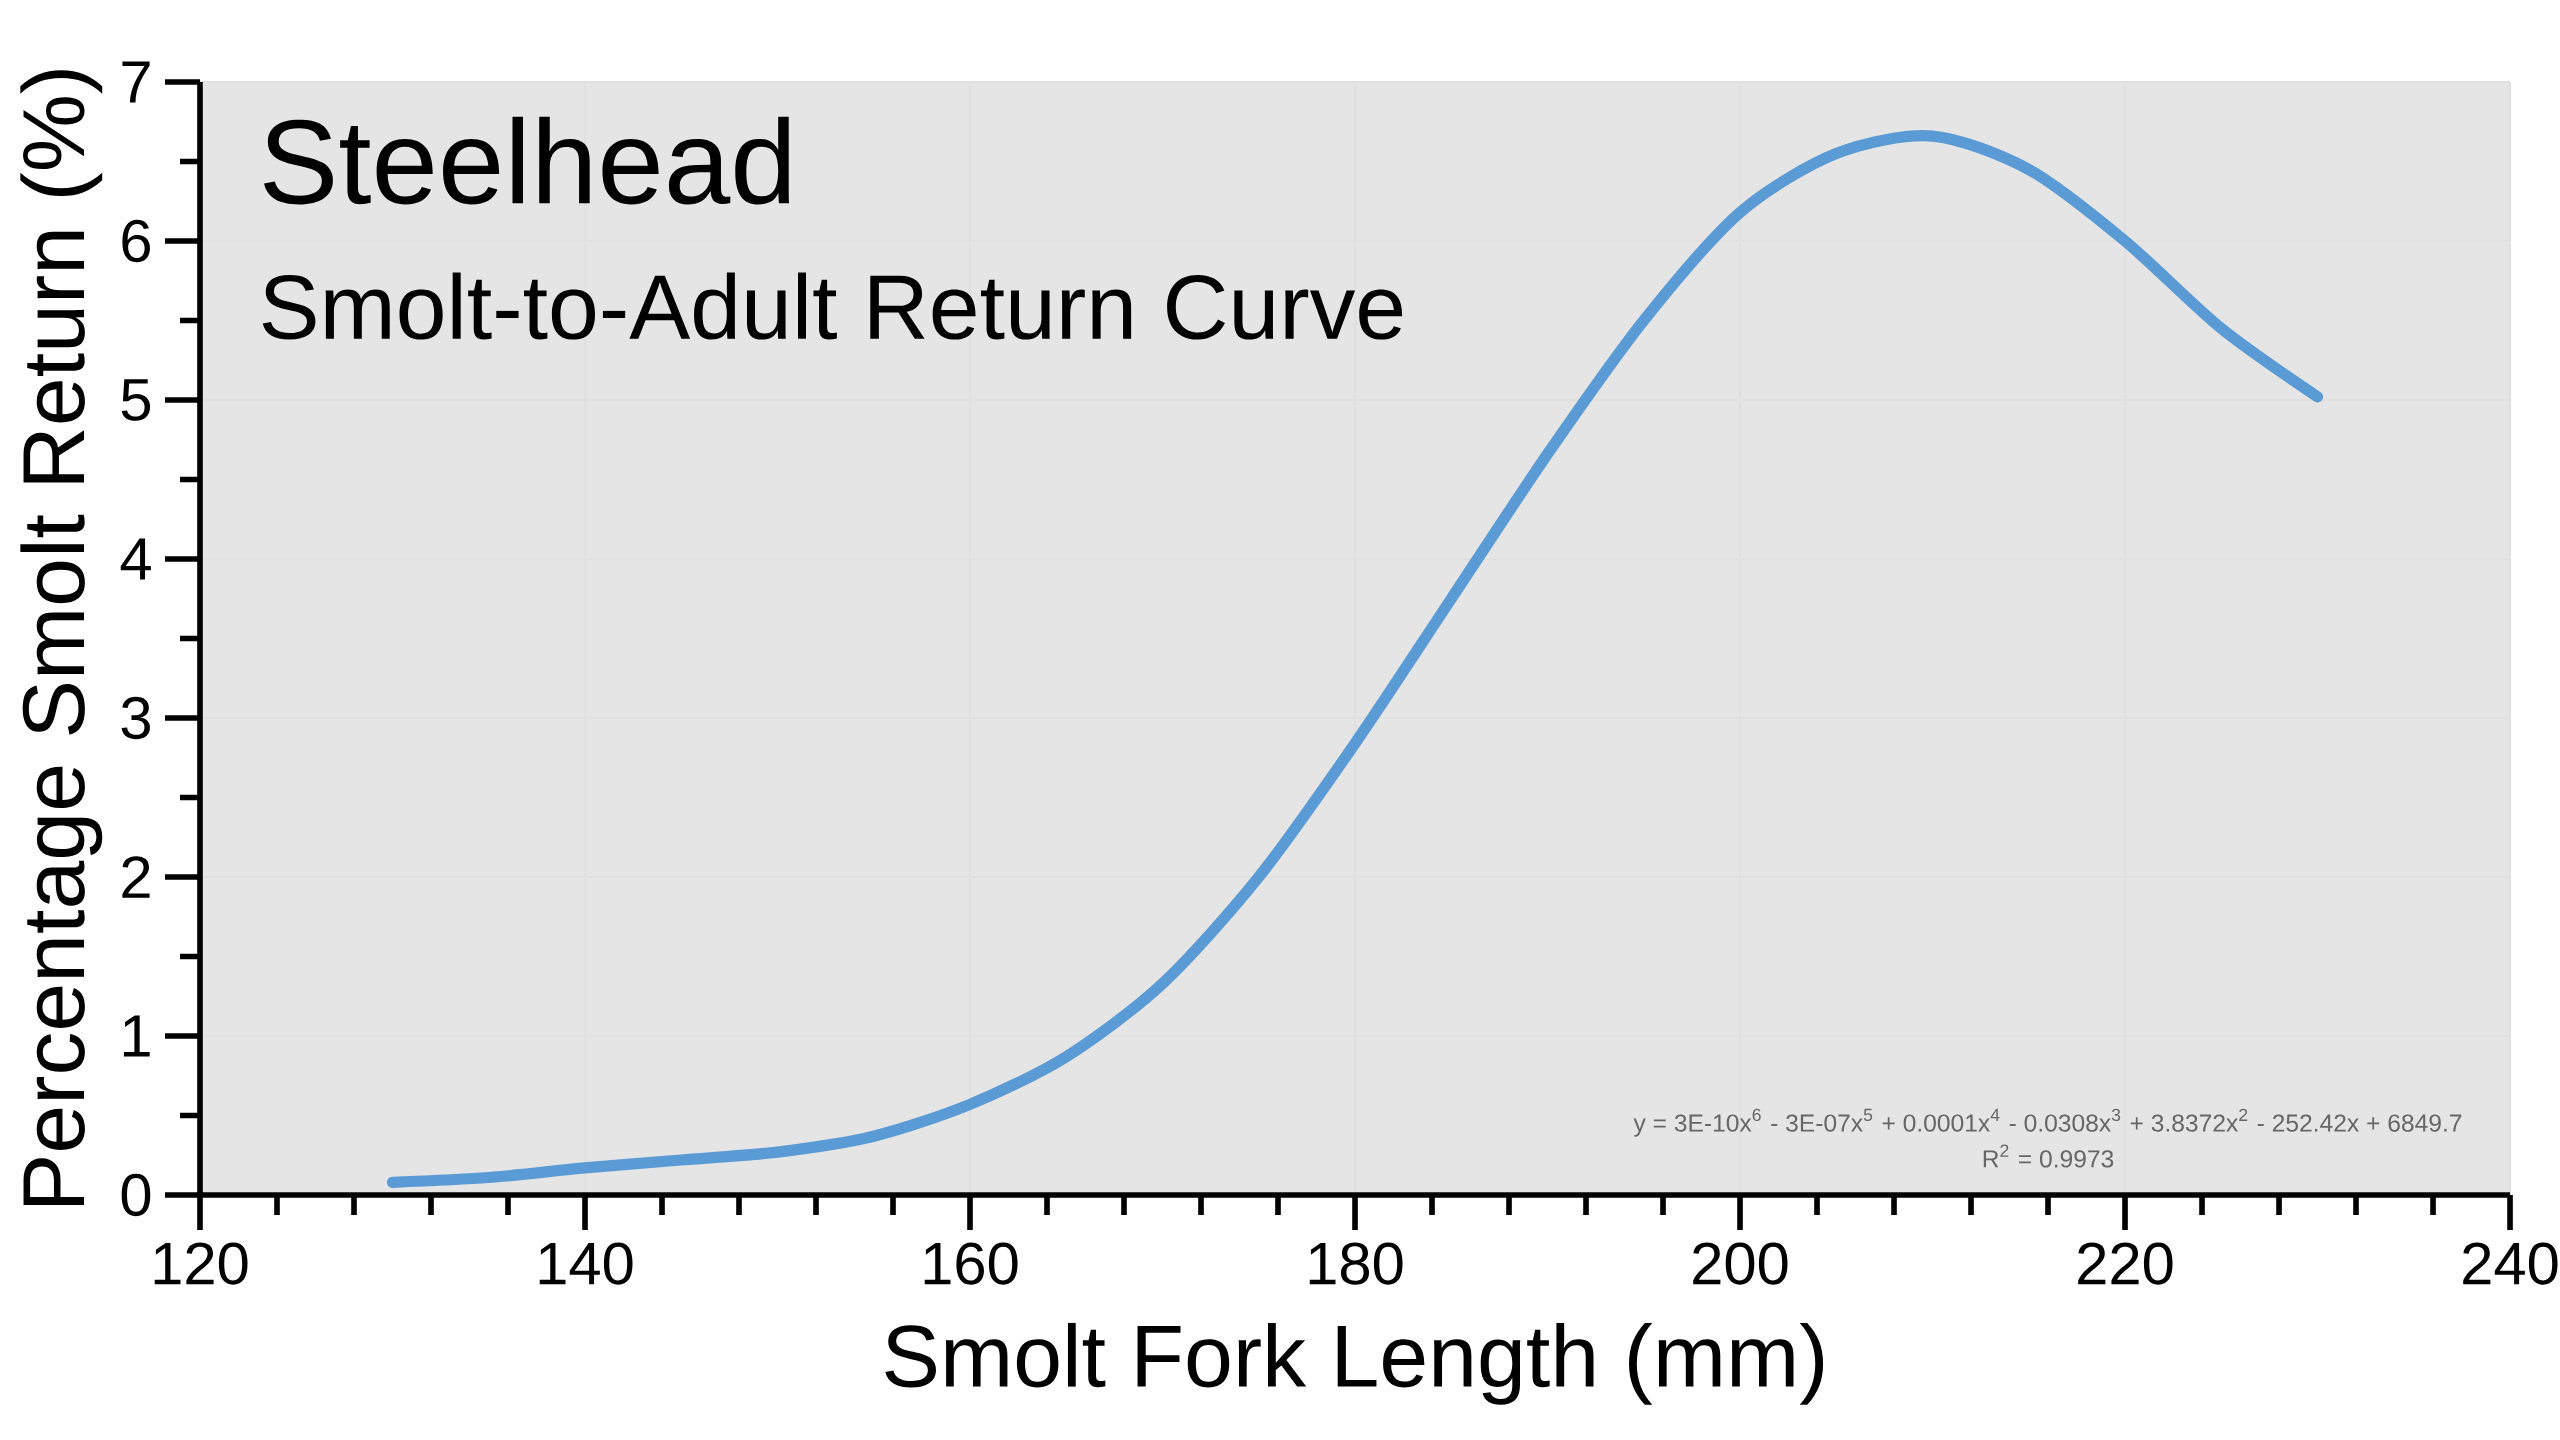 Image resolution: width=2560 pixels, height=1440 pixels. Describe the element at coordinates (586, 1263) in the screenshot. I see `x-tick-label: 140` at that location.